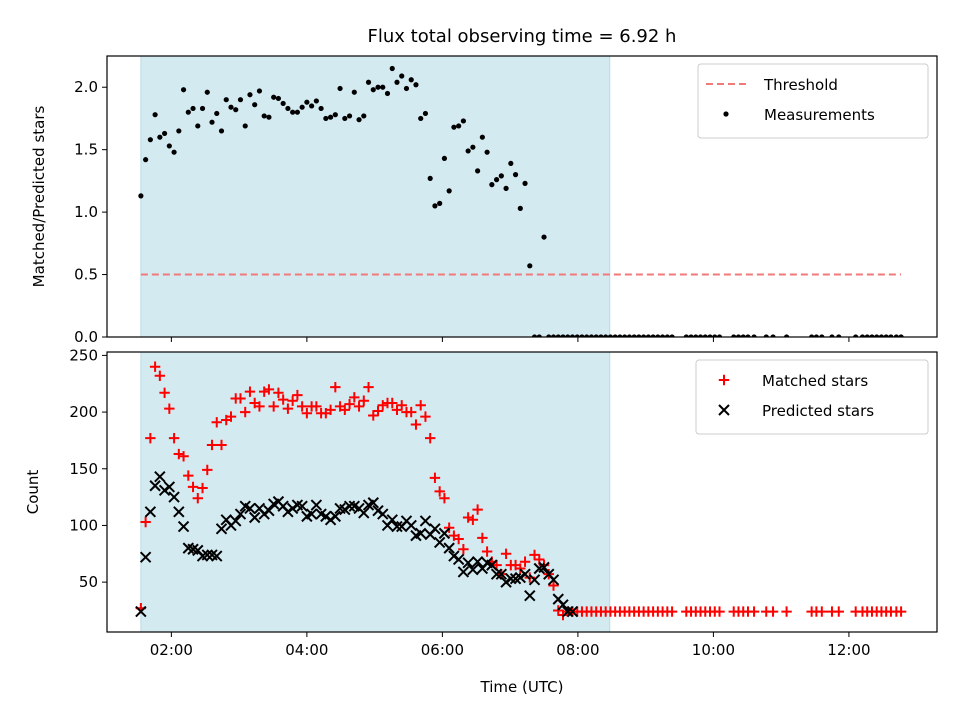  What do you see at coordinates (357, 544) in the screenshot?
I see `series-predicted-stars` at bounding box center [357, 544].